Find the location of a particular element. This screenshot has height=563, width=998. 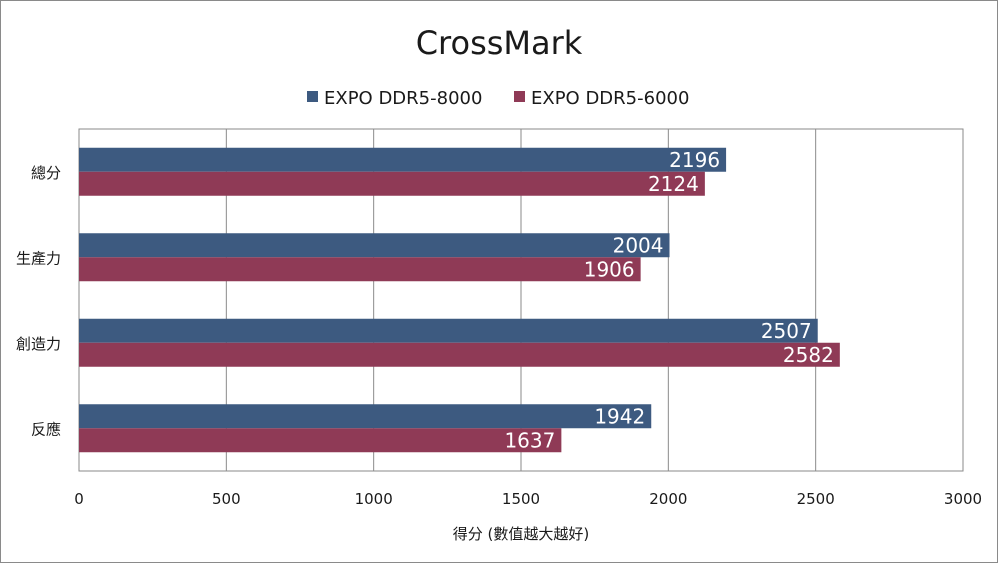

x-tick-label: 2500 is located at coordinates (816, 499).